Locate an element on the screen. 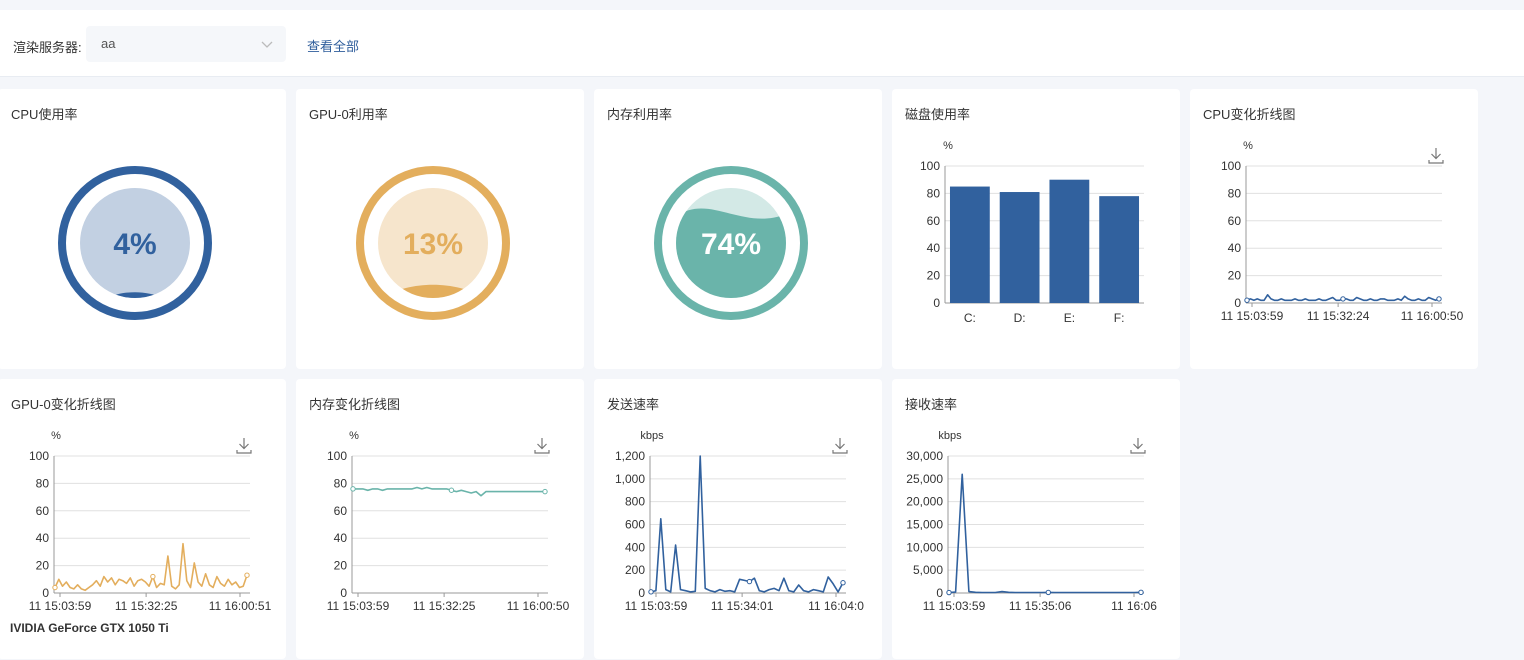 The image size is (1524, 660). gauge-value-label: 13% is located at coordinates (433, 244).